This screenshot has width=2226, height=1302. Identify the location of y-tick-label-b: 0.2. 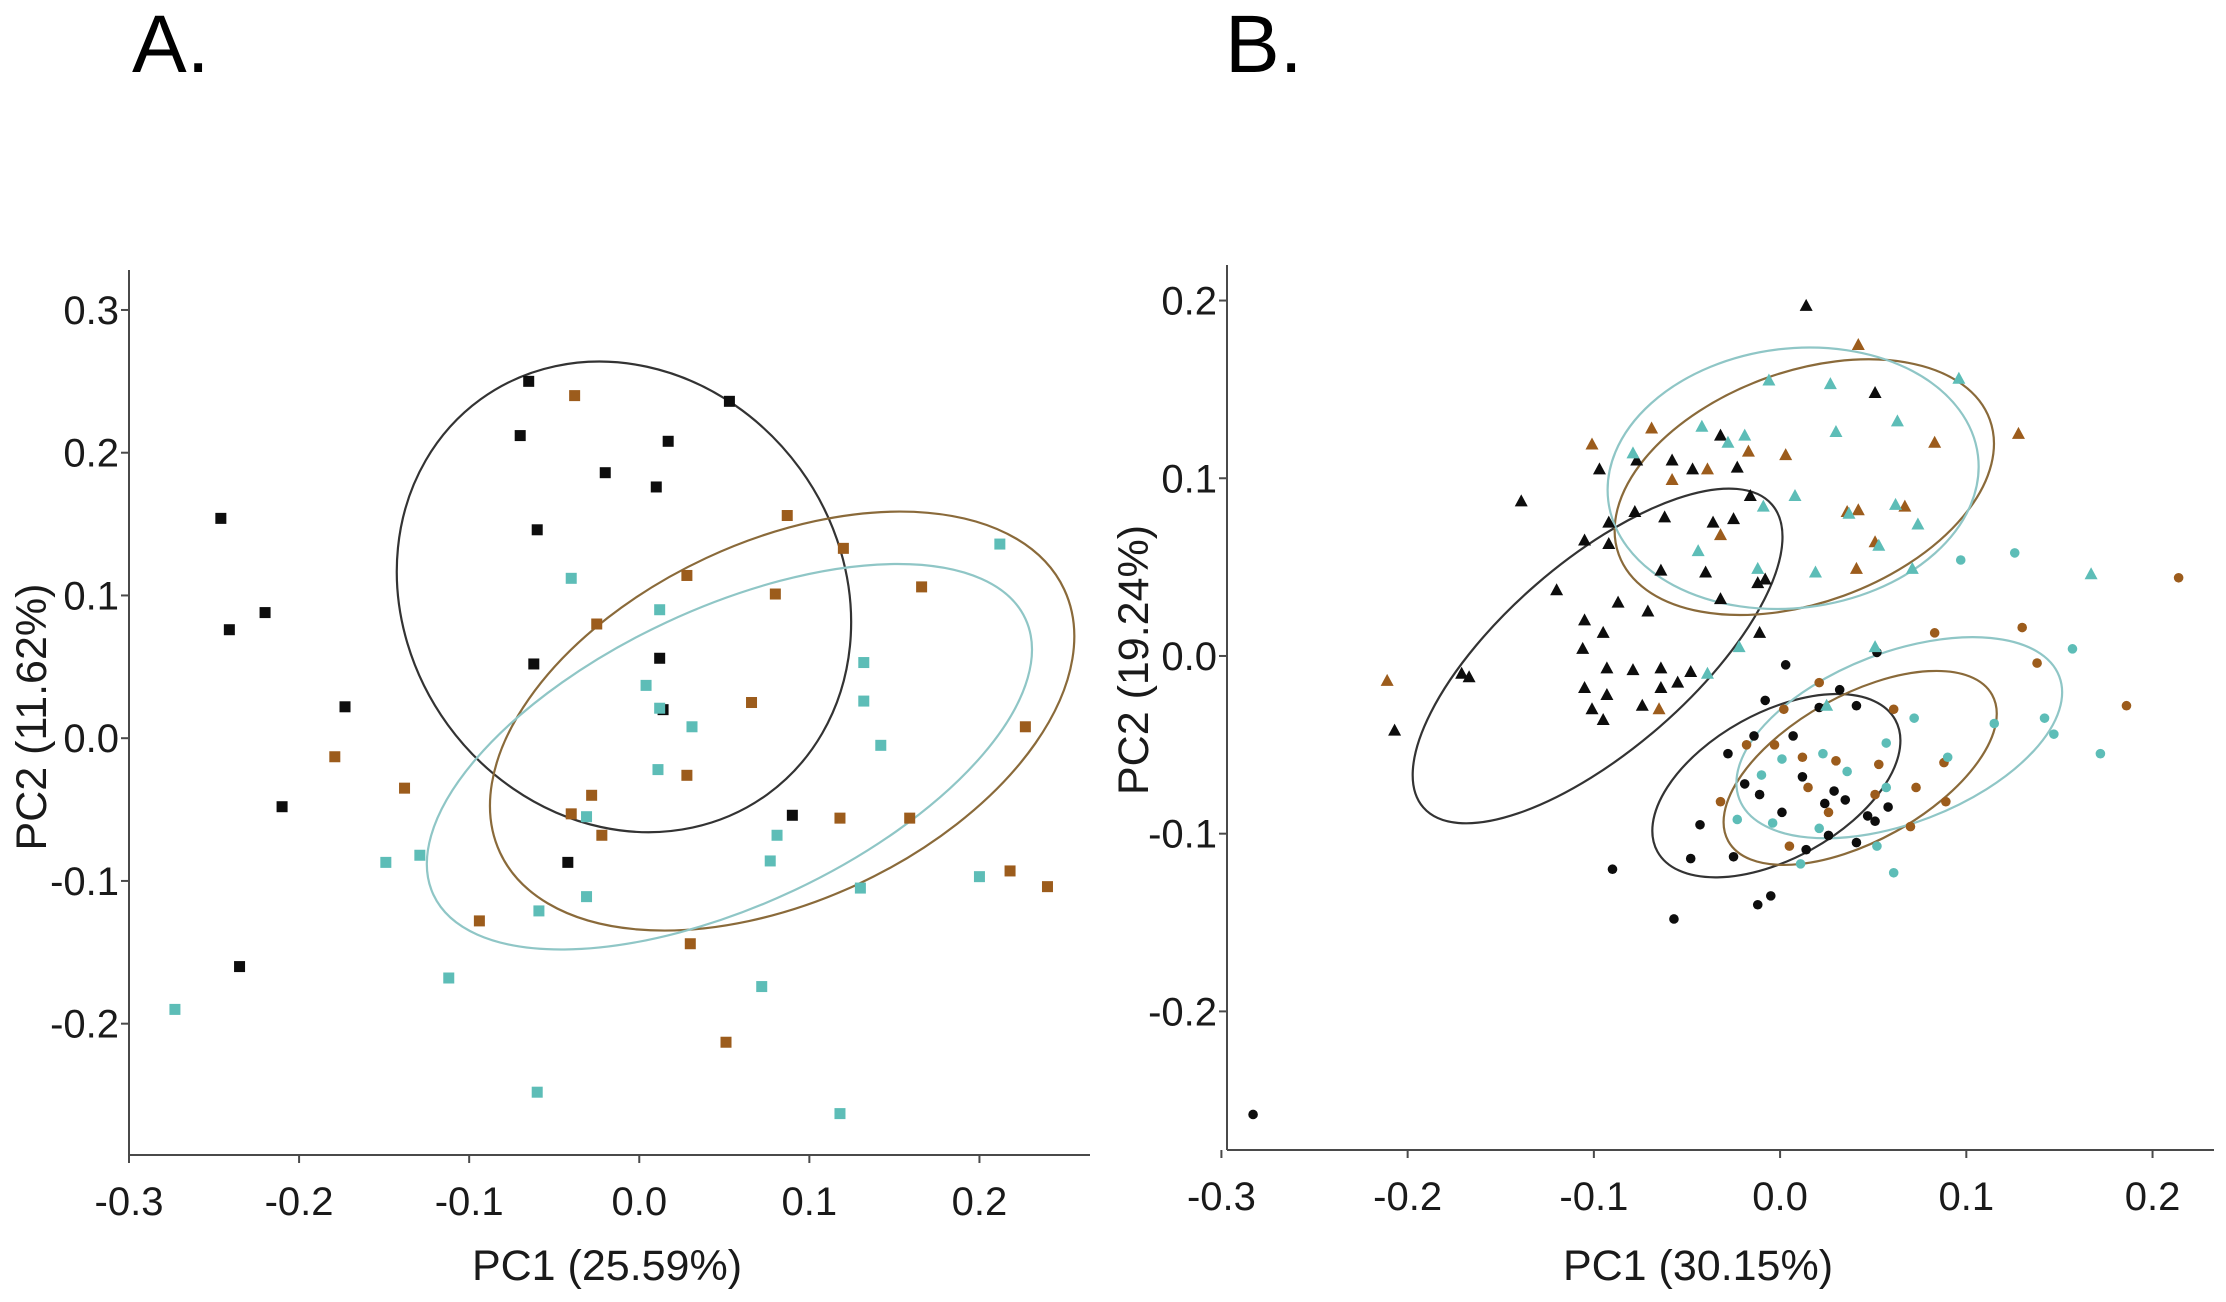
(1189, 302).